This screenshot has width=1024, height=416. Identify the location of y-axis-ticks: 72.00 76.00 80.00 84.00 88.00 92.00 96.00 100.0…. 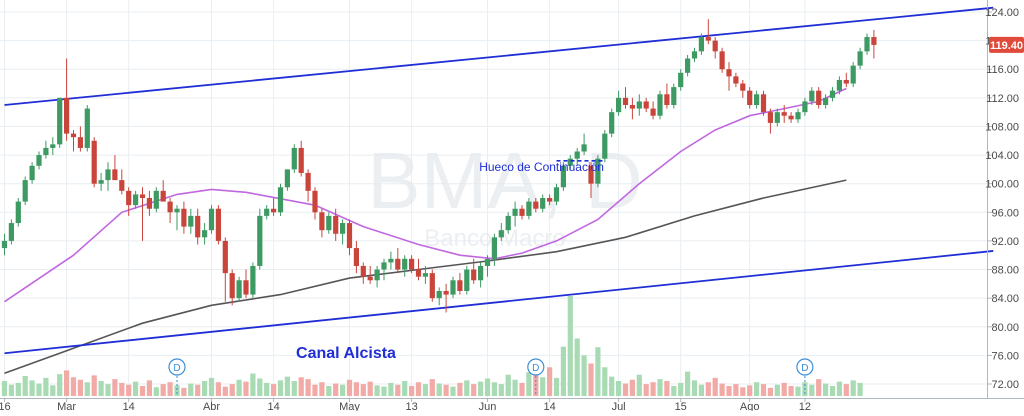
(1002, 199).